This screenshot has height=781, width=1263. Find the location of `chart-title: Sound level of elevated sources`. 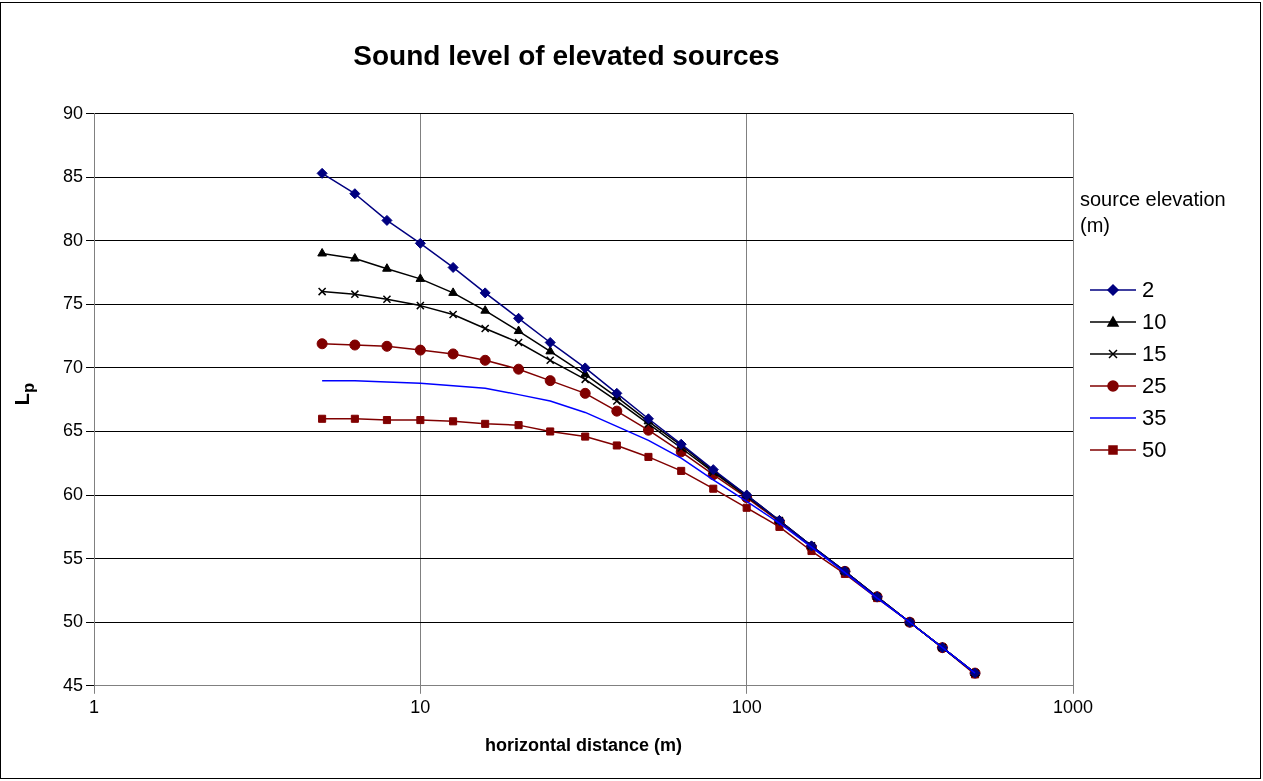

chart-title: Sound level of elevated sources is located at coordinates (566, 55).